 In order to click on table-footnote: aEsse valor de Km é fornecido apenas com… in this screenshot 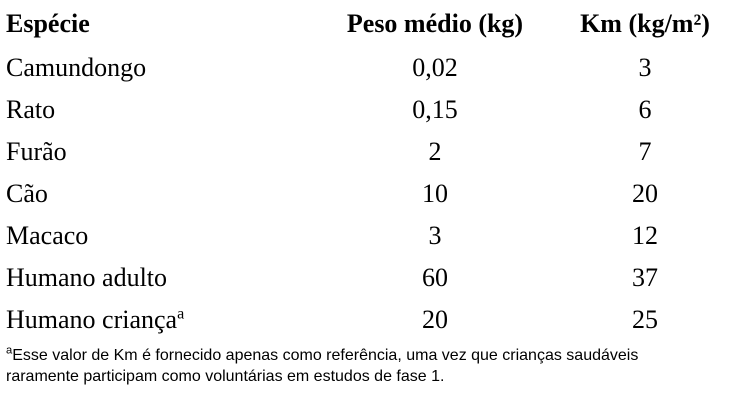, I will do `click(363, 366)`.